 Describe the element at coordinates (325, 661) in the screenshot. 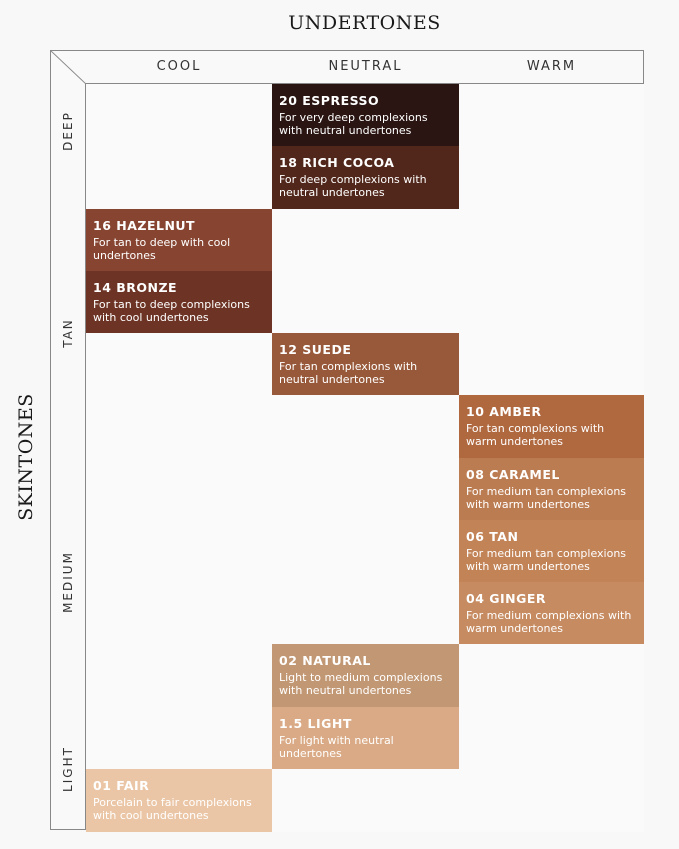

I see `shade-name: 02 NATURAL` at that location.